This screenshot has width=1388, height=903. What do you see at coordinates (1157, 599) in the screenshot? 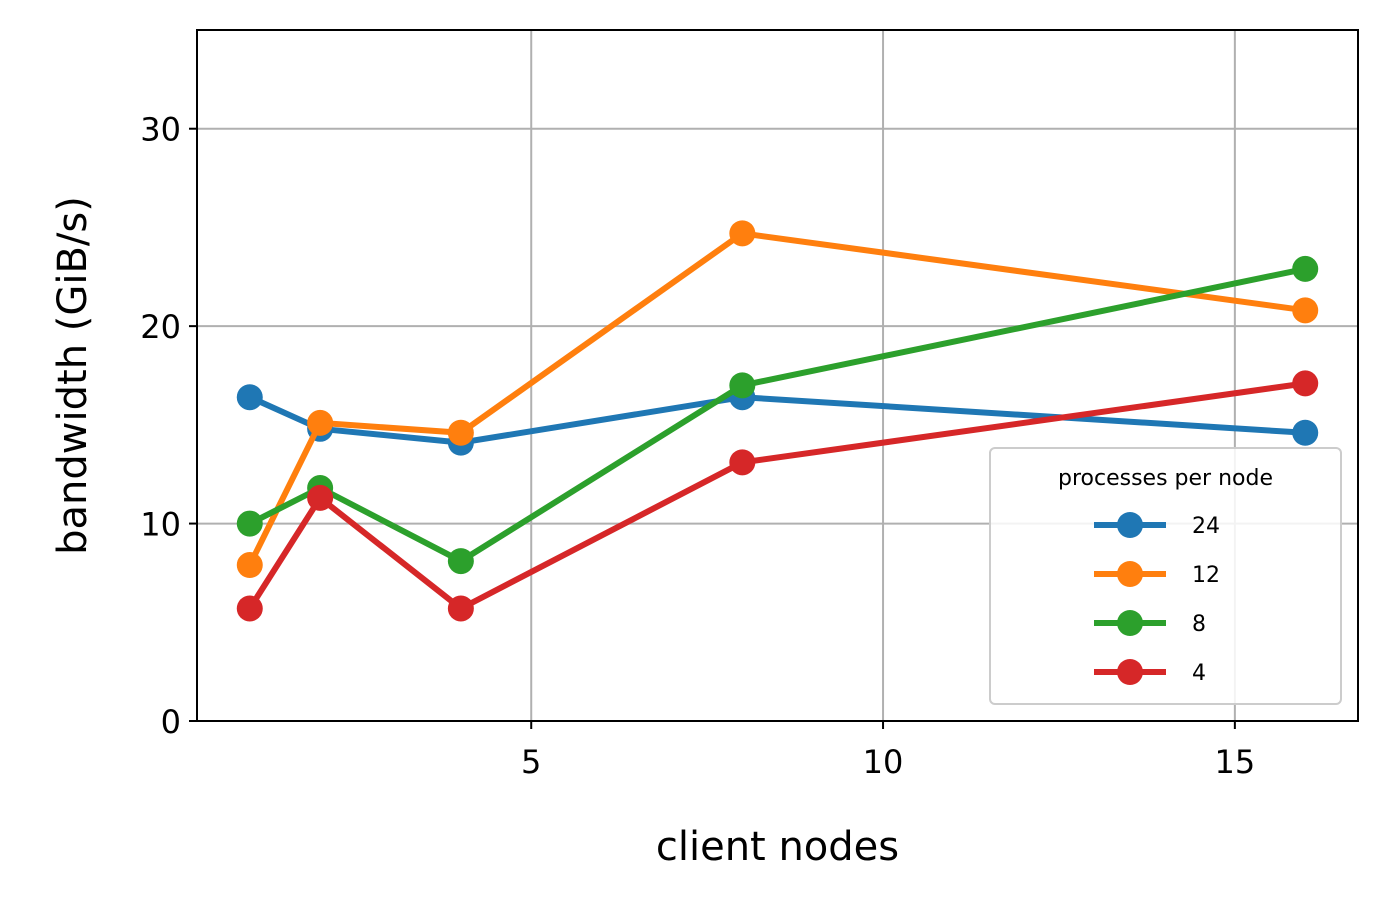
I see `legend-items: 24 12 8 4` at bounding box center [1157, 599].